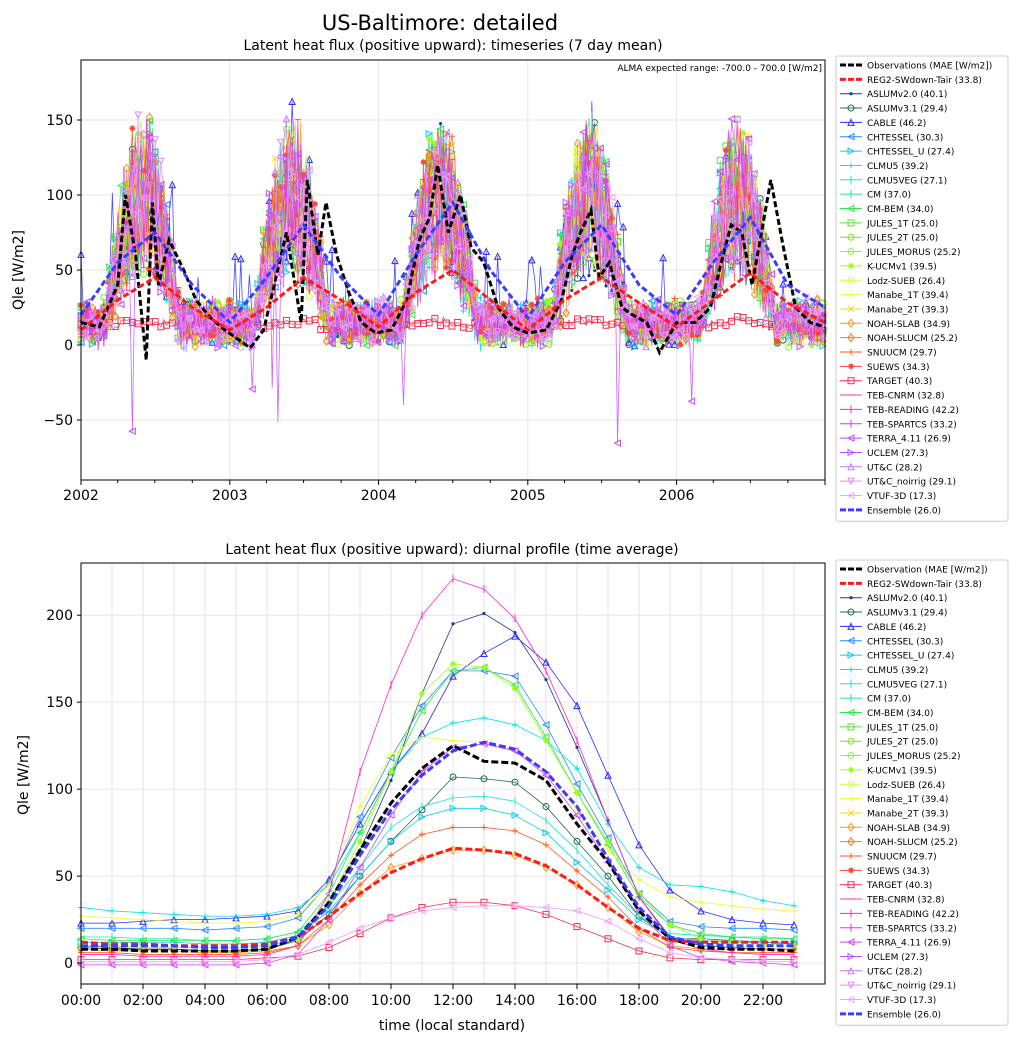 The image size is (1023, 1044). Describe the element at coordinates (763, 1001) in the screenshot. I see `diurnal-xtick-label: 22:00` at that location.